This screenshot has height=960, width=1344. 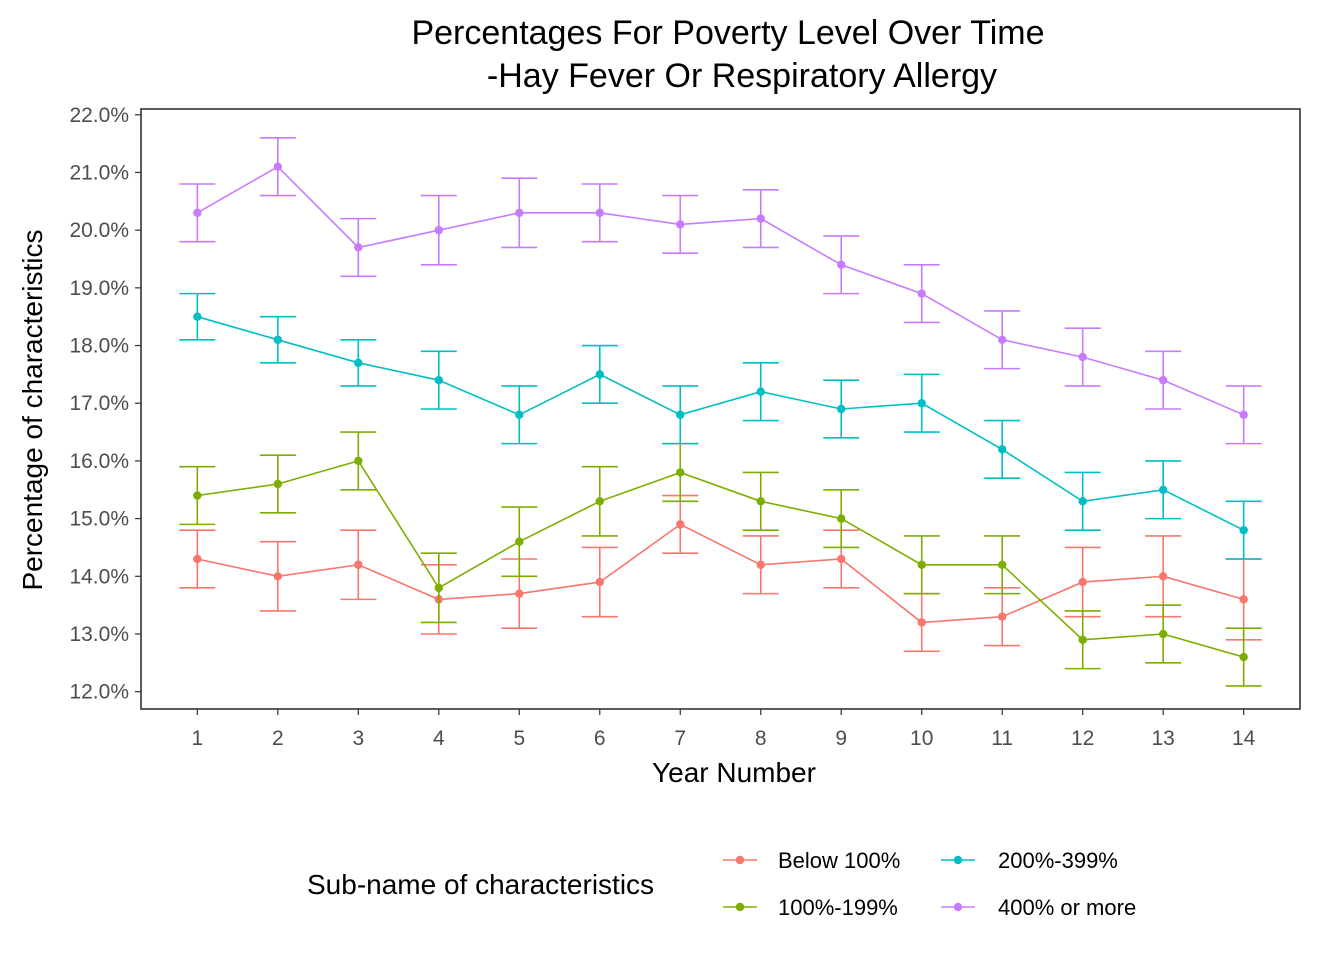 What do you see at coordinates (841, 738) in the screenshot?
I see `x-tick-label: 9` at bounding box center [841, 738].